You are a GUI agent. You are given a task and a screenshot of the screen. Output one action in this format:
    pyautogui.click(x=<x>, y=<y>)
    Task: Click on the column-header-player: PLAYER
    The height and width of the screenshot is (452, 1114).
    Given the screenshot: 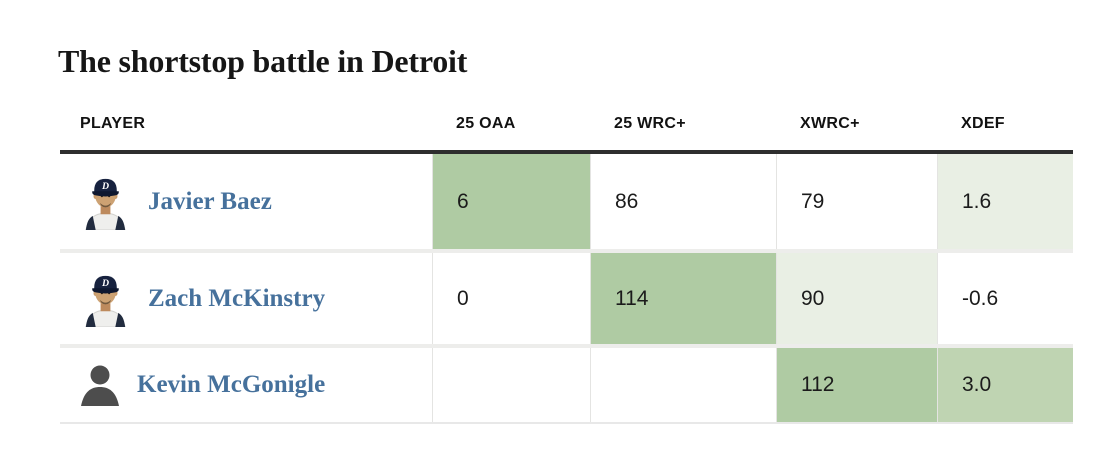 What is the action you would take?
    pyautogui.click(x=113, y=123)
    